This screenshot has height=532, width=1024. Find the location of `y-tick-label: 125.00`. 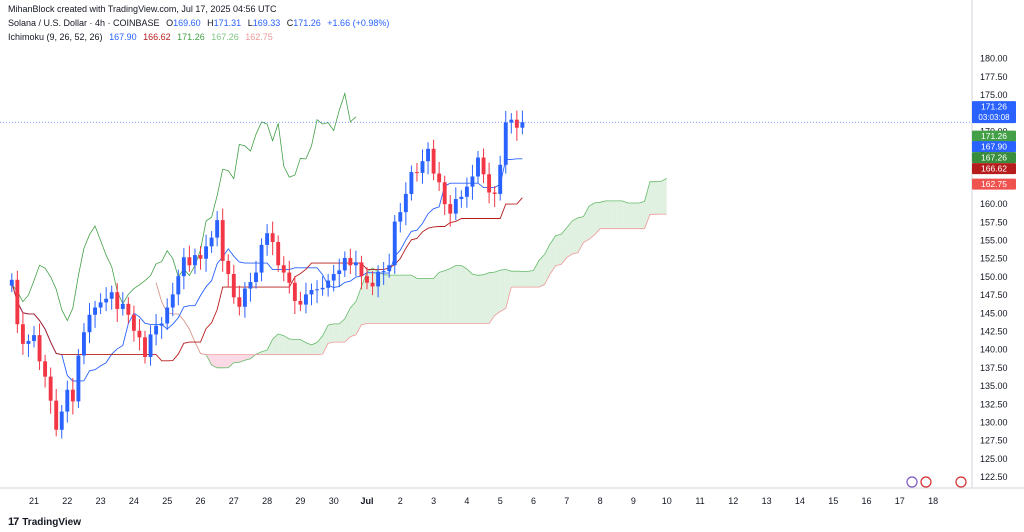

y-tick-label: 125.00 is located at coordinates (994, 459).